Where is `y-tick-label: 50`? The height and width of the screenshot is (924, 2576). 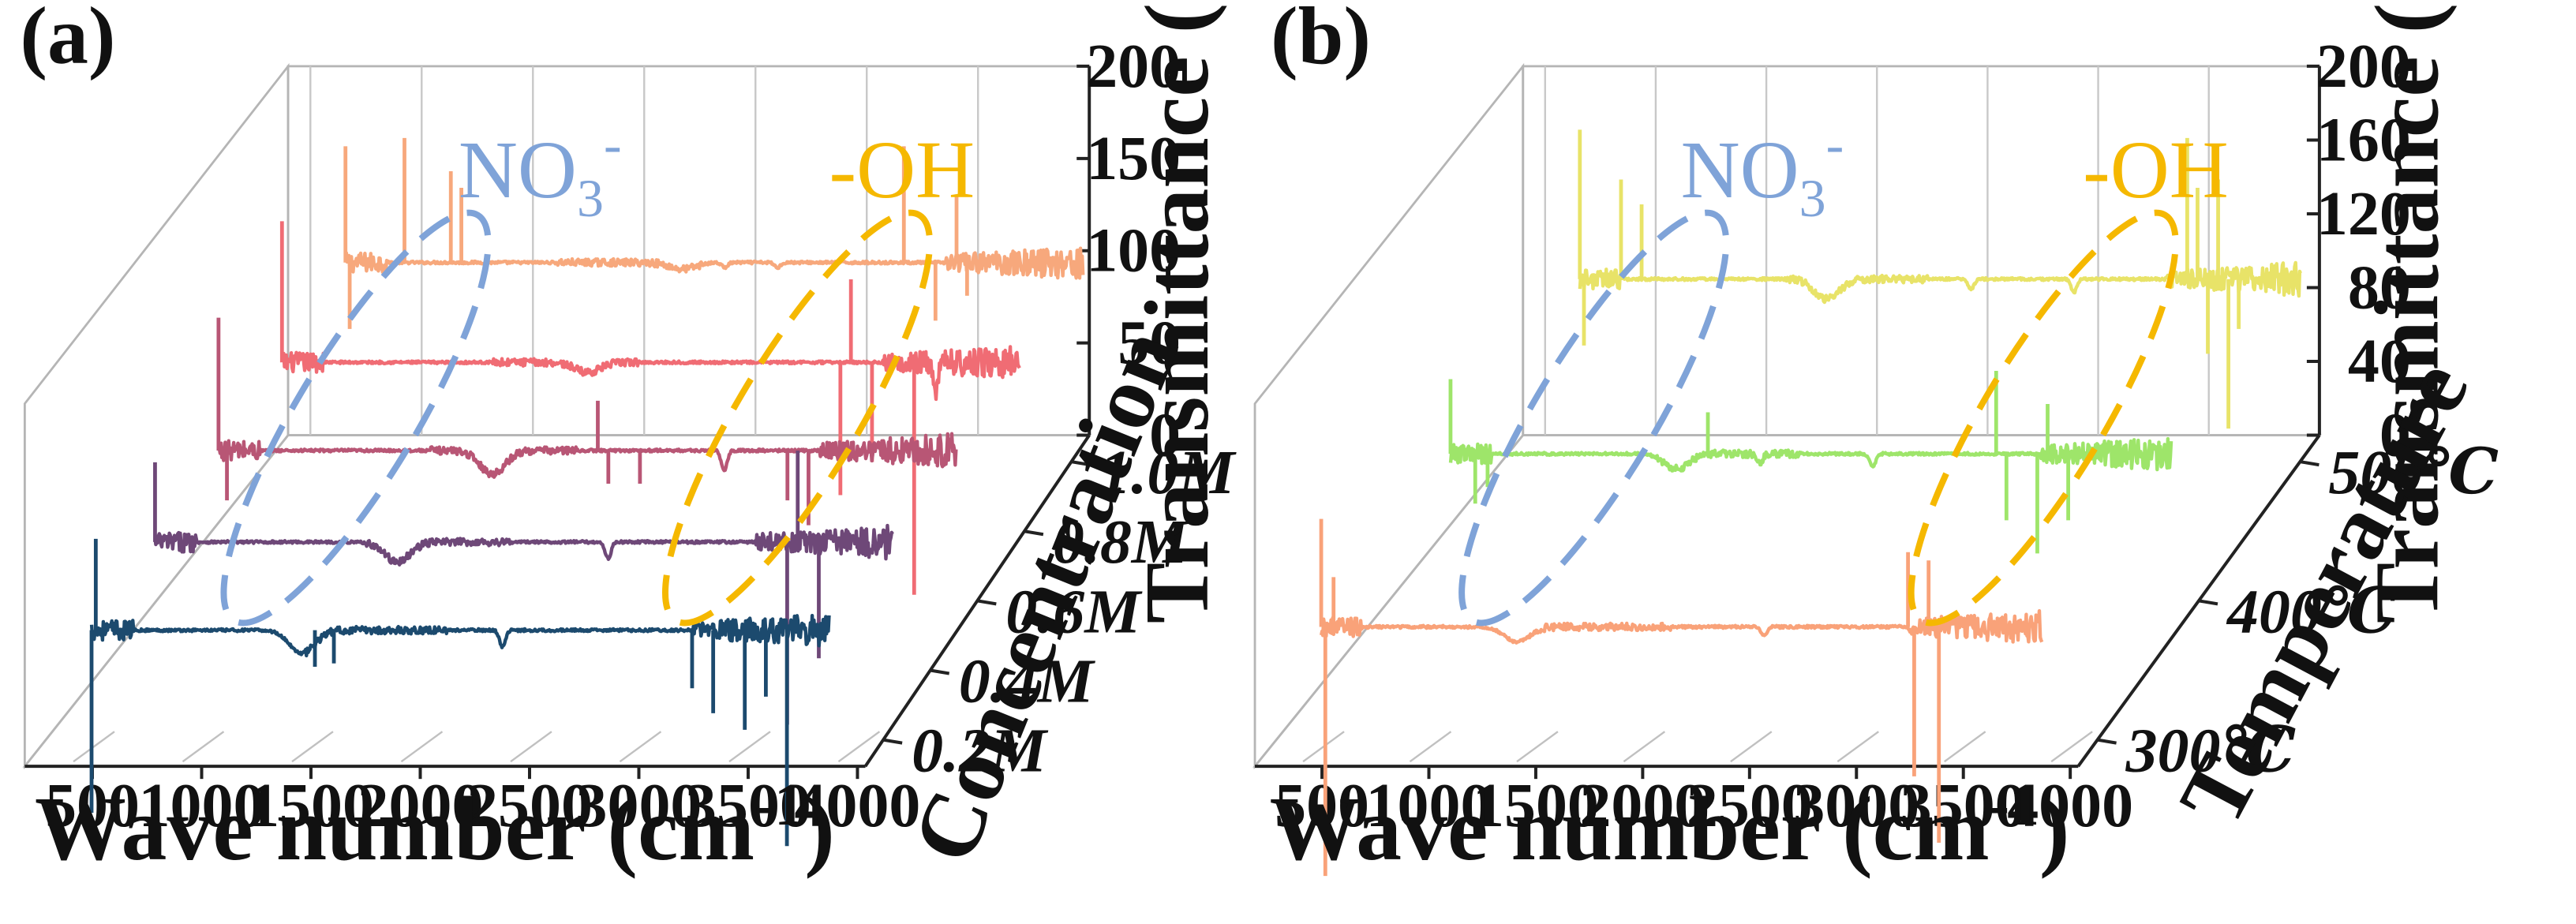
y-tick-label: 50 is located at coordinates (1149, 343).